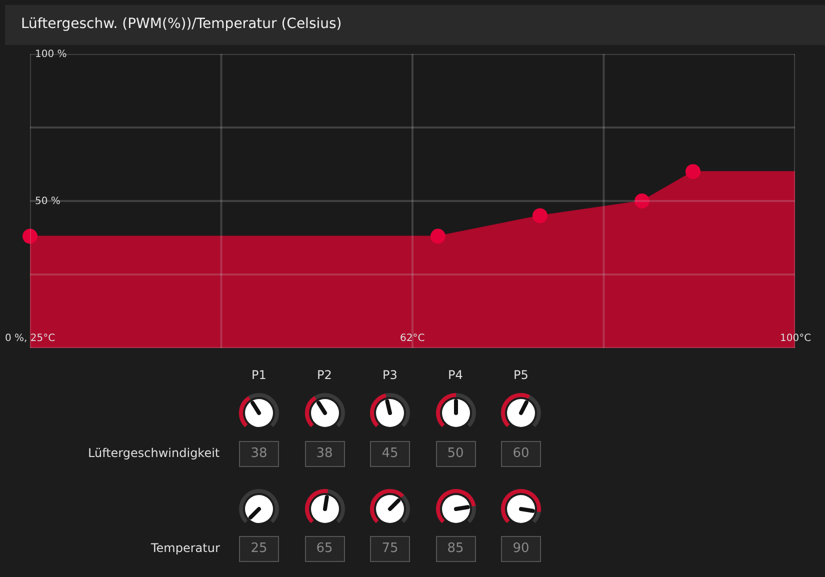 The image size is (825, 577). Describe the element at coordinates (324, 375) in the screenshot. I see `category-label: P2` at that location.